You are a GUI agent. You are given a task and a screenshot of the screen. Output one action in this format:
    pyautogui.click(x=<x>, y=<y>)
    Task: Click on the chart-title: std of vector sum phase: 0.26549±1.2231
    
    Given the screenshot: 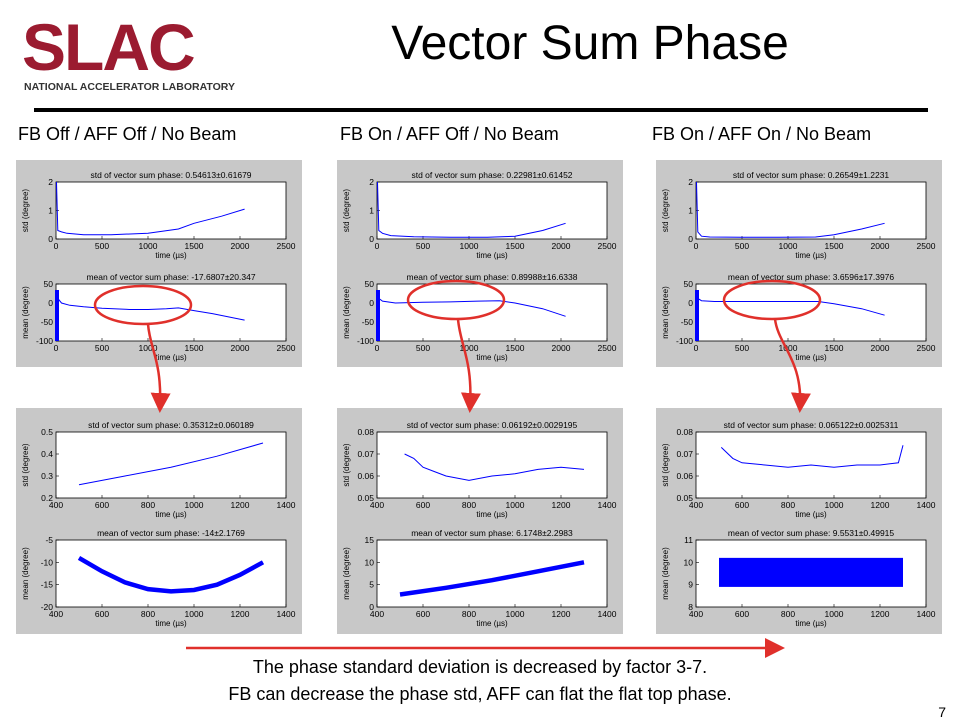 What is the action you would take?
    pyautogui.click(x=811, y=175)
    